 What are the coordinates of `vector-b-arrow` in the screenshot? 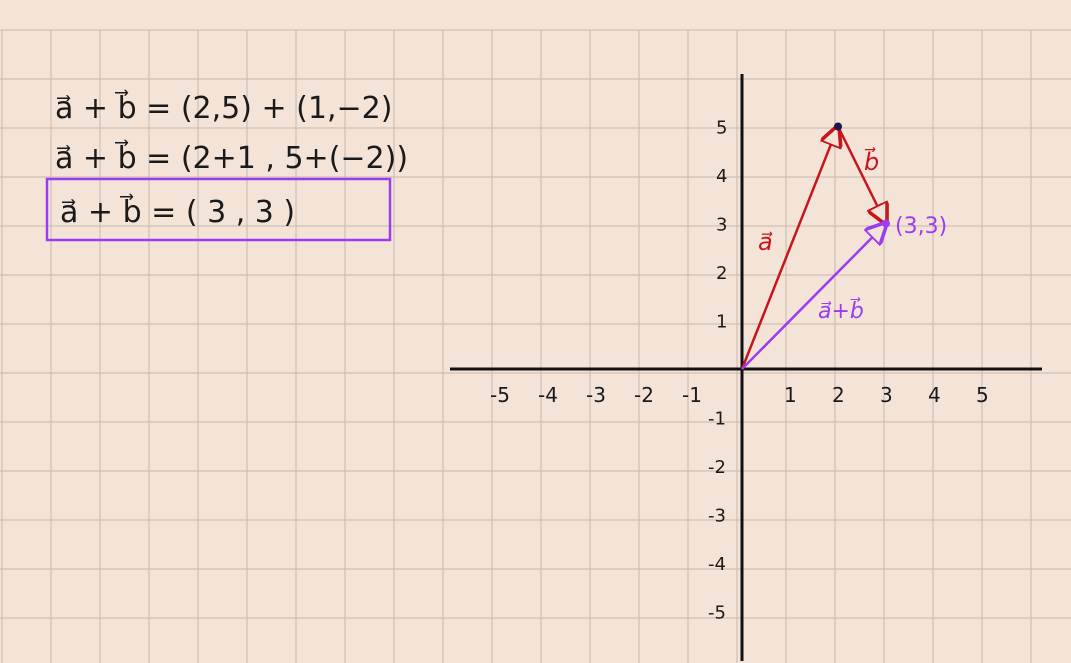 It's located at (861, 174).